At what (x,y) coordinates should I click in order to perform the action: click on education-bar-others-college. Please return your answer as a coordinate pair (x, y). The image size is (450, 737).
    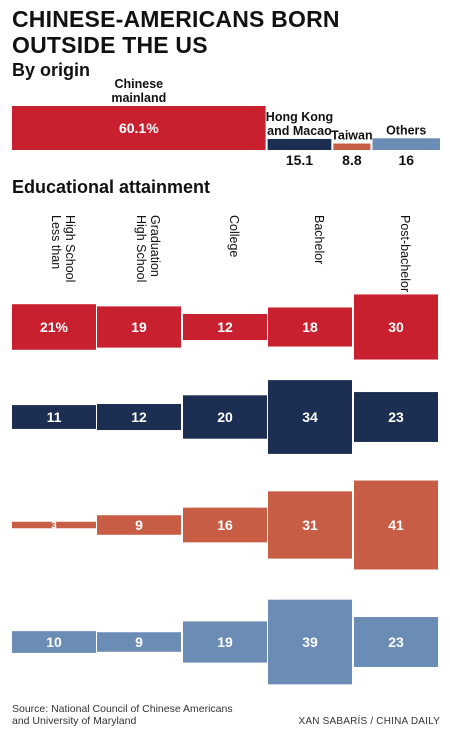
    Looking at the image, I should click on (225, 642).